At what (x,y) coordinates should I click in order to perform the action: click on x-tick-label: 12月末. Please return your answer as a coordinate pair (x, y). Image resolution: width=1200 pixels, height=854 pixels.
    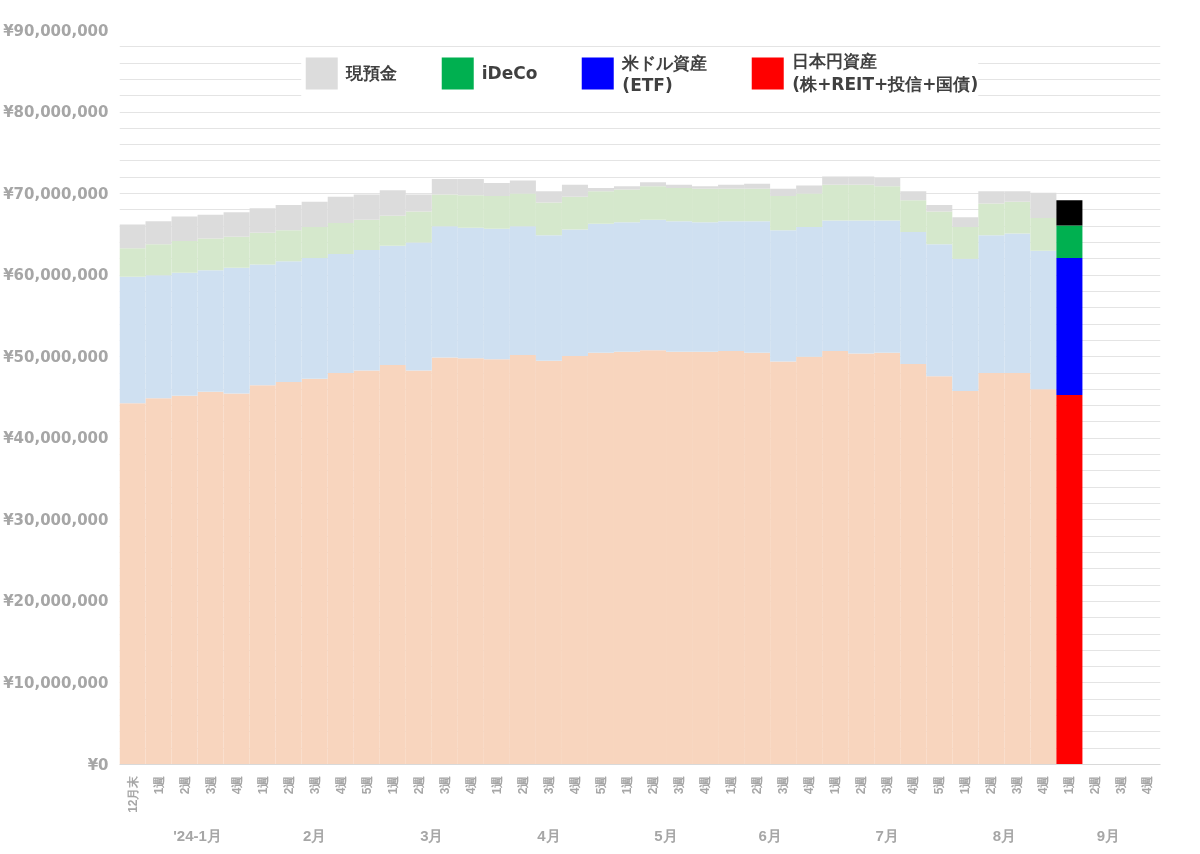
    Looking at the image, I should click on (132, 793).